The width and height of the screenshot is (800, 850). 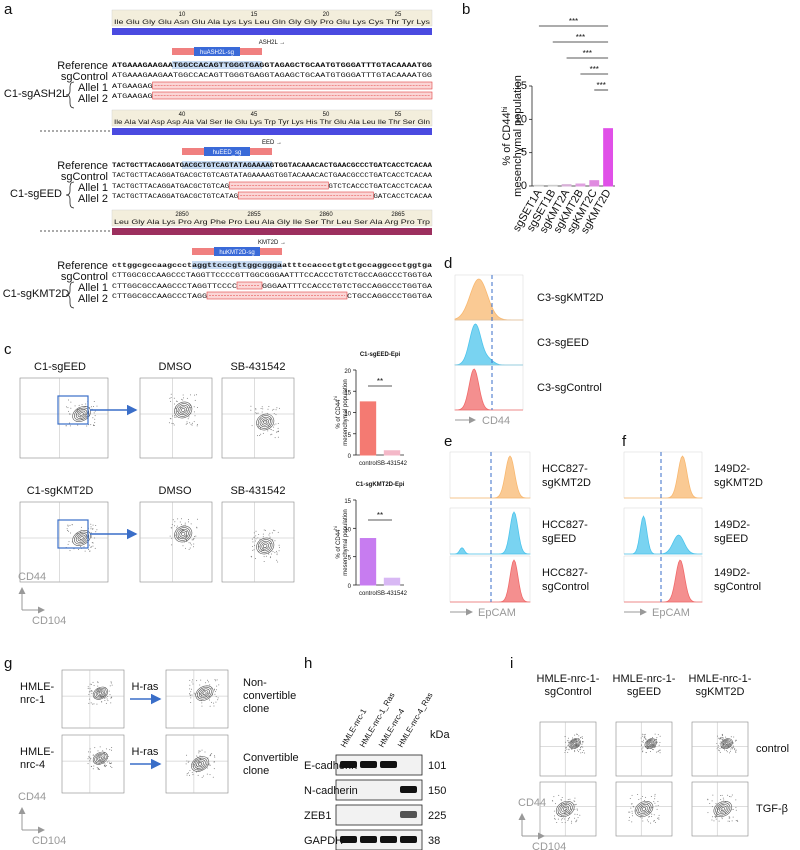 What do you see at coordinates (73, 410) in the screenshot?
I see `gate` at bounding box center [73, 410].